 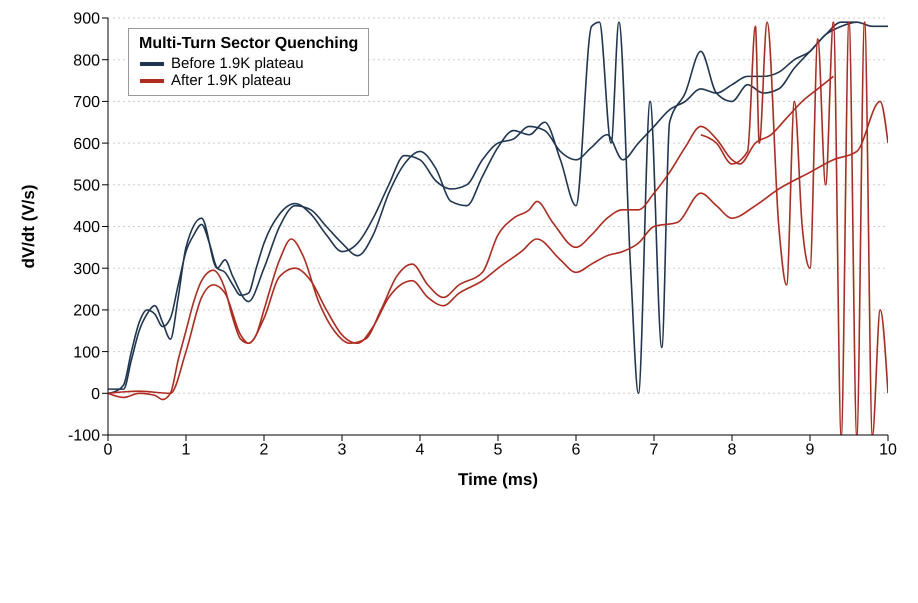 I want to click on x-tick-label: 8, so click(x=732, y=449).